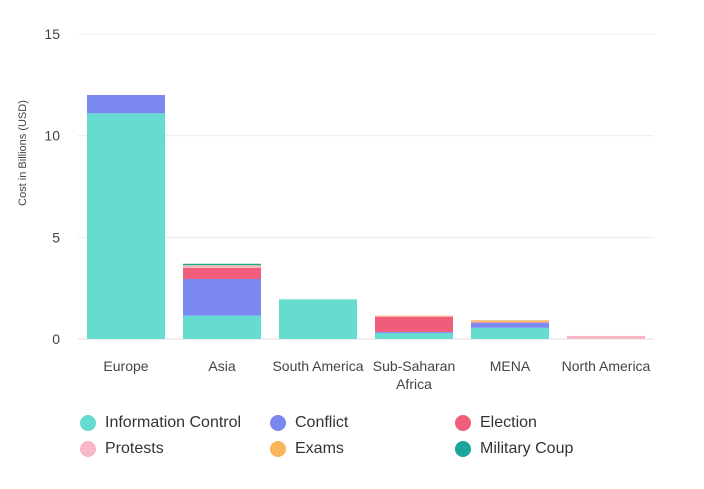 The height and width of the screenshot is (489, 704). Describe the element at coordinates (510, 366) in the screenshot. I see `x-category-label: MENA` at that location.